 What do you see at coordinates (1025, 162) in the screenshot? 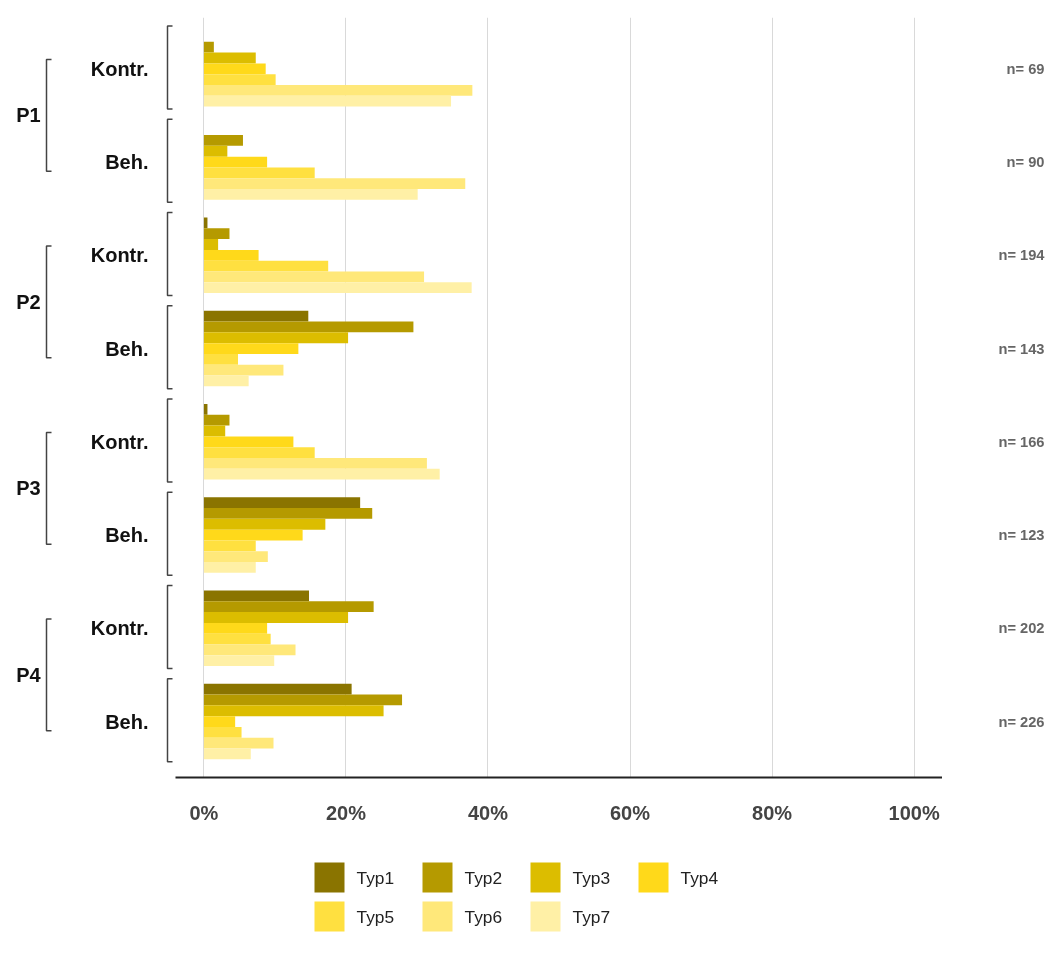
I see `text: n= 90` at bounding box center [1025, 162].